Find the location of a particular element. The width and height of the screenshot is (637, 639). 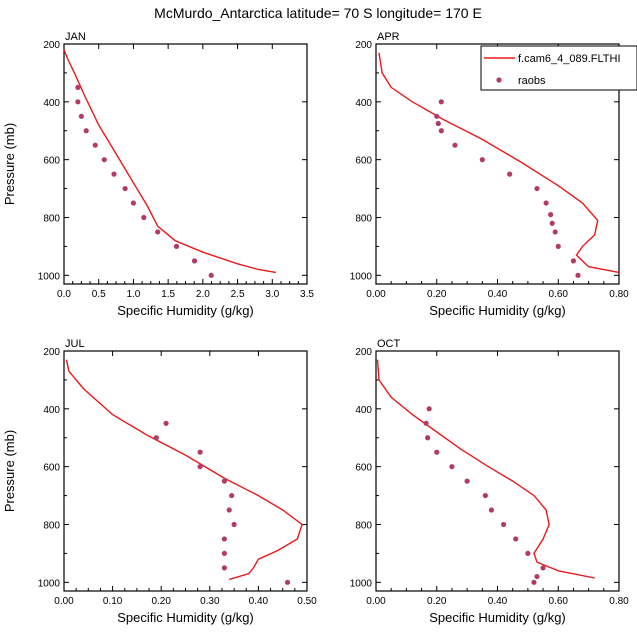

x-tick-label: 1.0 is located at coordinates (133, 294).